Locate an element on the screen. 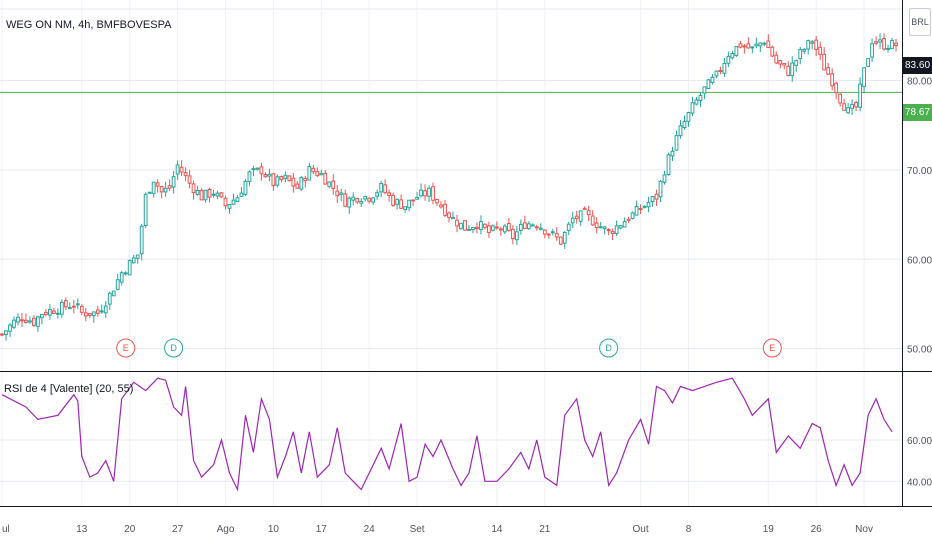 This screenshot has width=932, height=550. rsi-tick-label: 60.00 is located at coordinates (919, 441).